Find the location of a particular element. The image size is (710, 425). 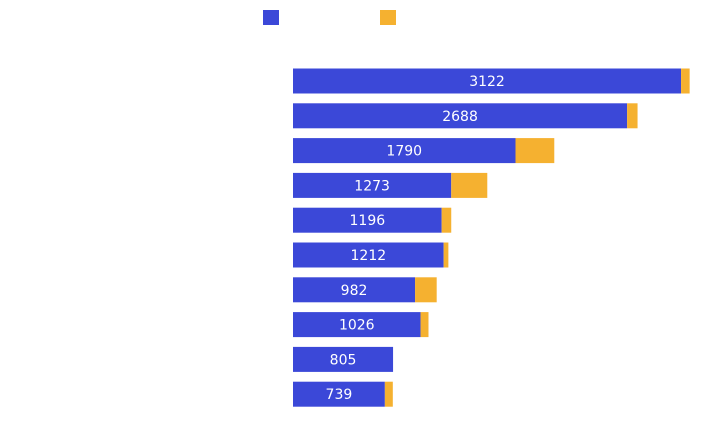

data-label-row-9: 805 is located at coordinates (343, 360).